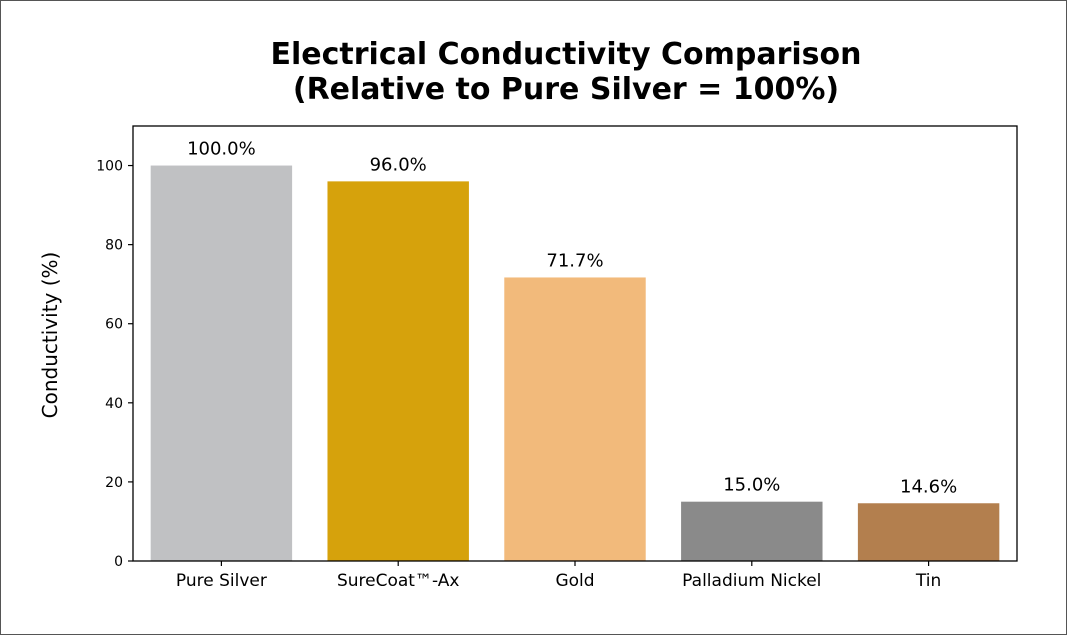 The image size is (1067, 635). Describe the element at coordinates (398, 581) in the screenshot. I see `x-tick-label-1: SureCoat™-Ax` at that location.